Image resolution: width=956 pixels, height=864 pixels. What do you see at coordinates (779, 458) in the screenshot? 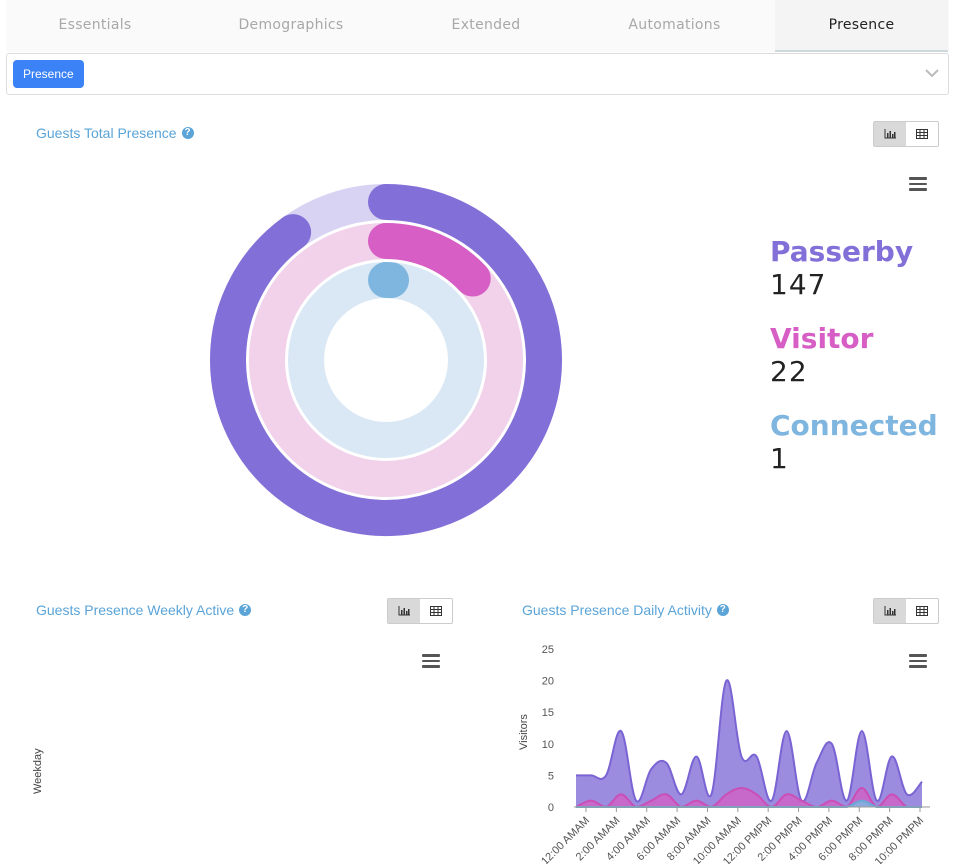
I see `legend-connected-value: 1` at bounding box center [779, 458].